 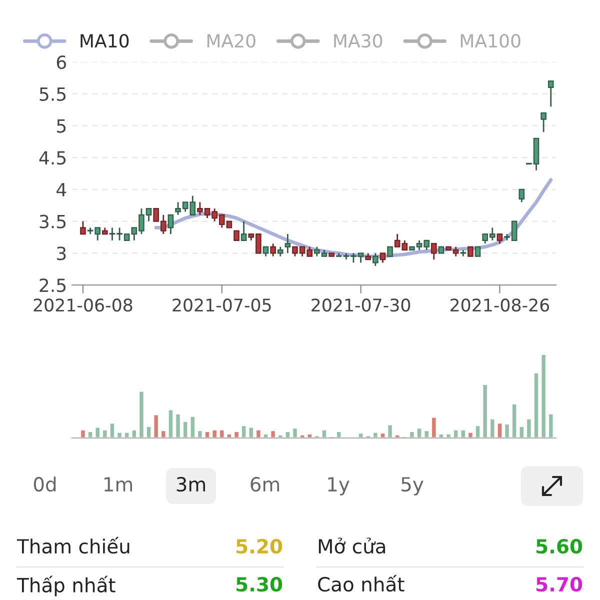 I want to click on text: Mở cửa, so click(x=352, y=546).